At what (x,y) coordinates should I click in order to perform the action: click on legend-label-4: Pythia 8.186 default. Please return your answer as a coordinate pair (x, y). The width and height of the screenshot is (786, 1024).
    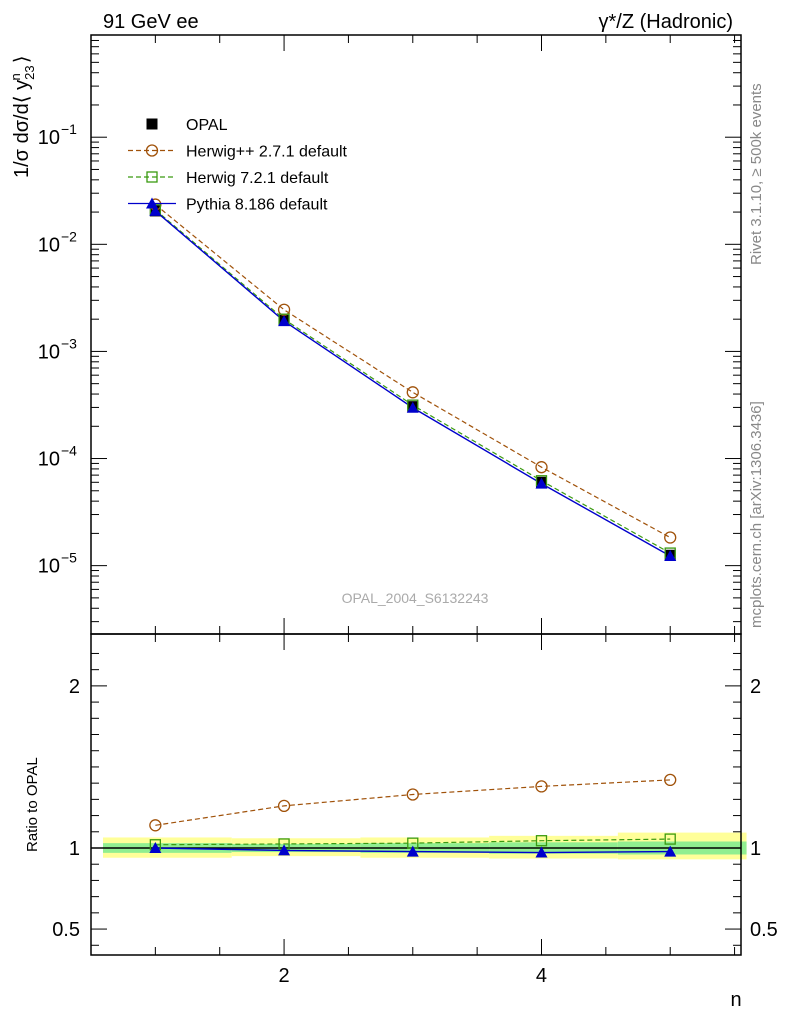
    Looking at the image, I should click on (257, 205).